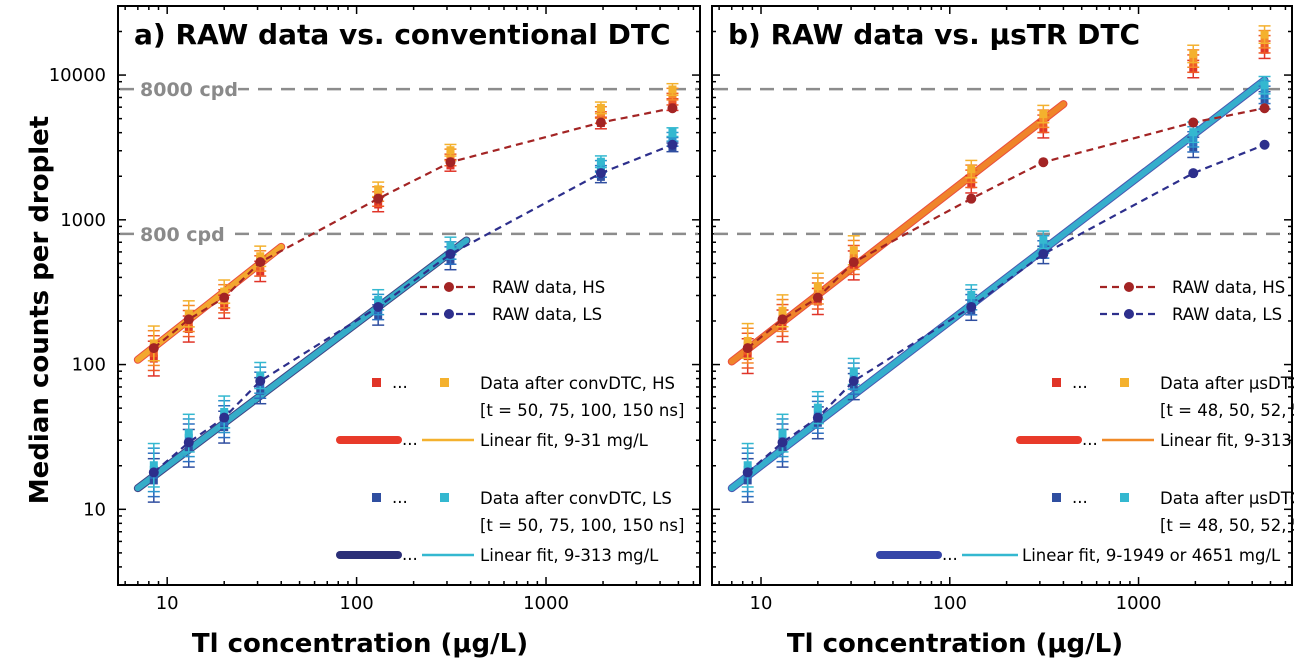  I want to click on y-tick-label: 10000, so click(77, 75).